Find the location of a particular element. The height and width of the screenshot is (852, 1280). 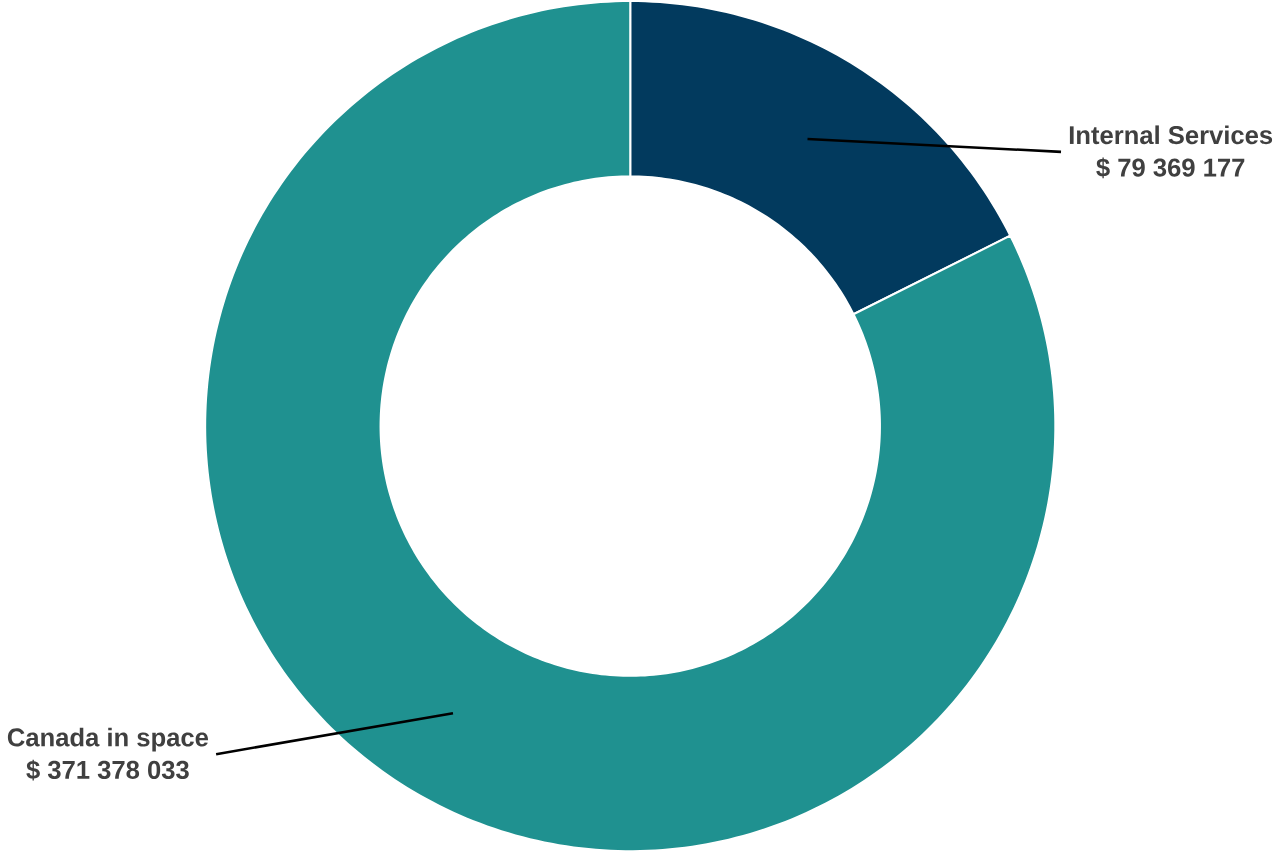

slice-label: Canada in space is located at coordinates (108, 739).